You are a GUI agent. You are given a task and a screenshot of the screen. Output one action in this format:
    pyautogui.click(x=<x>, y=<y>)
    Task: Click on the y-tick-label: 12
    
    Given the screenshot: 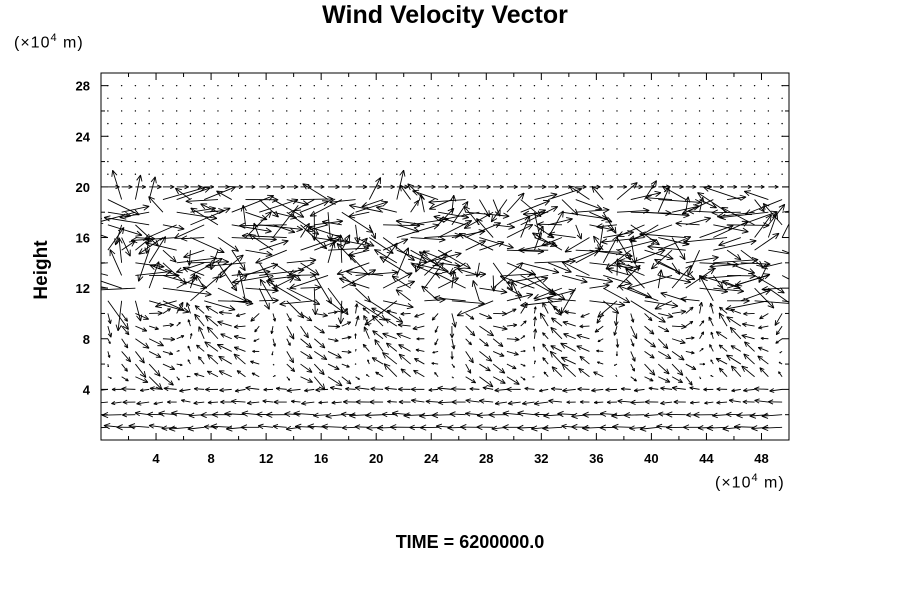 What is the action you would take?
    pyautogui.click(x=83, y=288)
    